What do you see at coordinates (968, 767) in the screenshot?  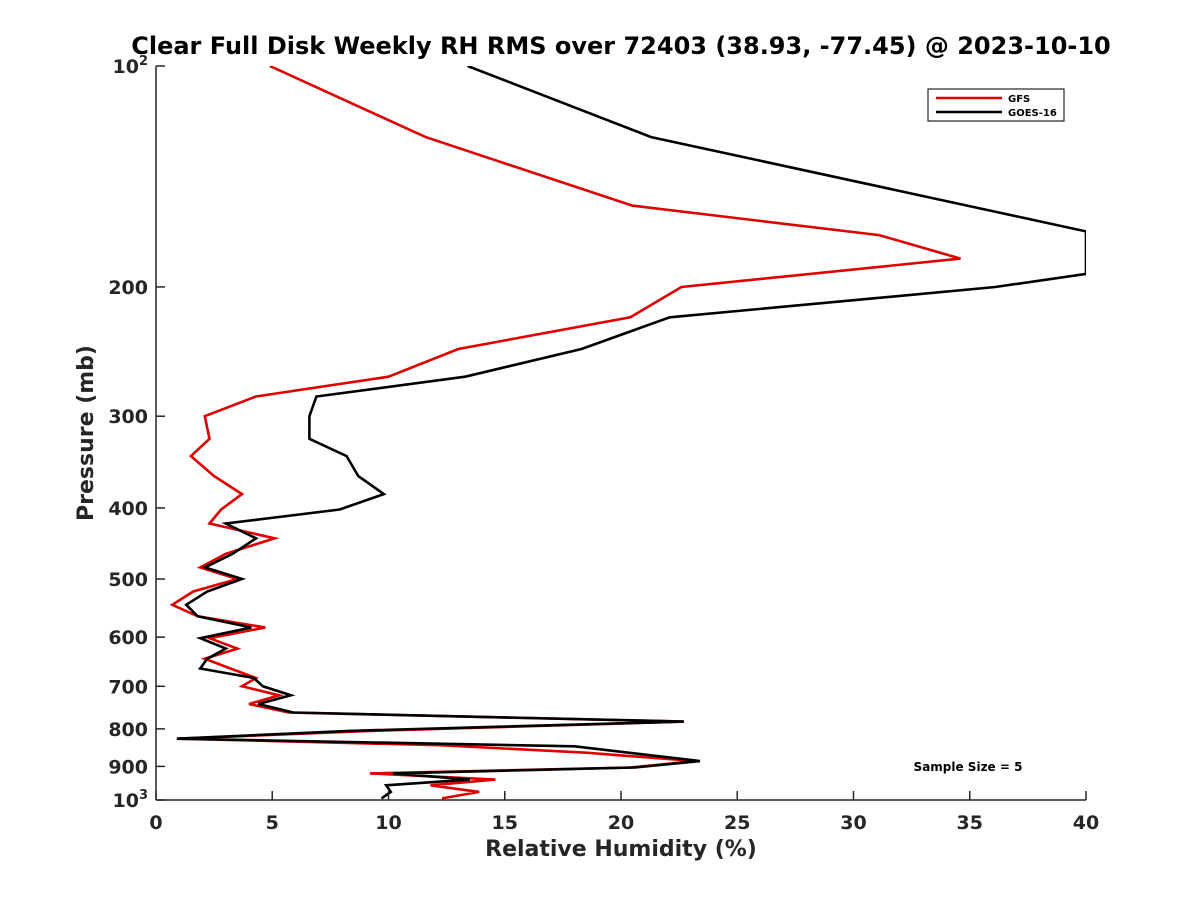 I see `sample-size-annotation: Sample Size = 5` at bounding box center [968, 767].